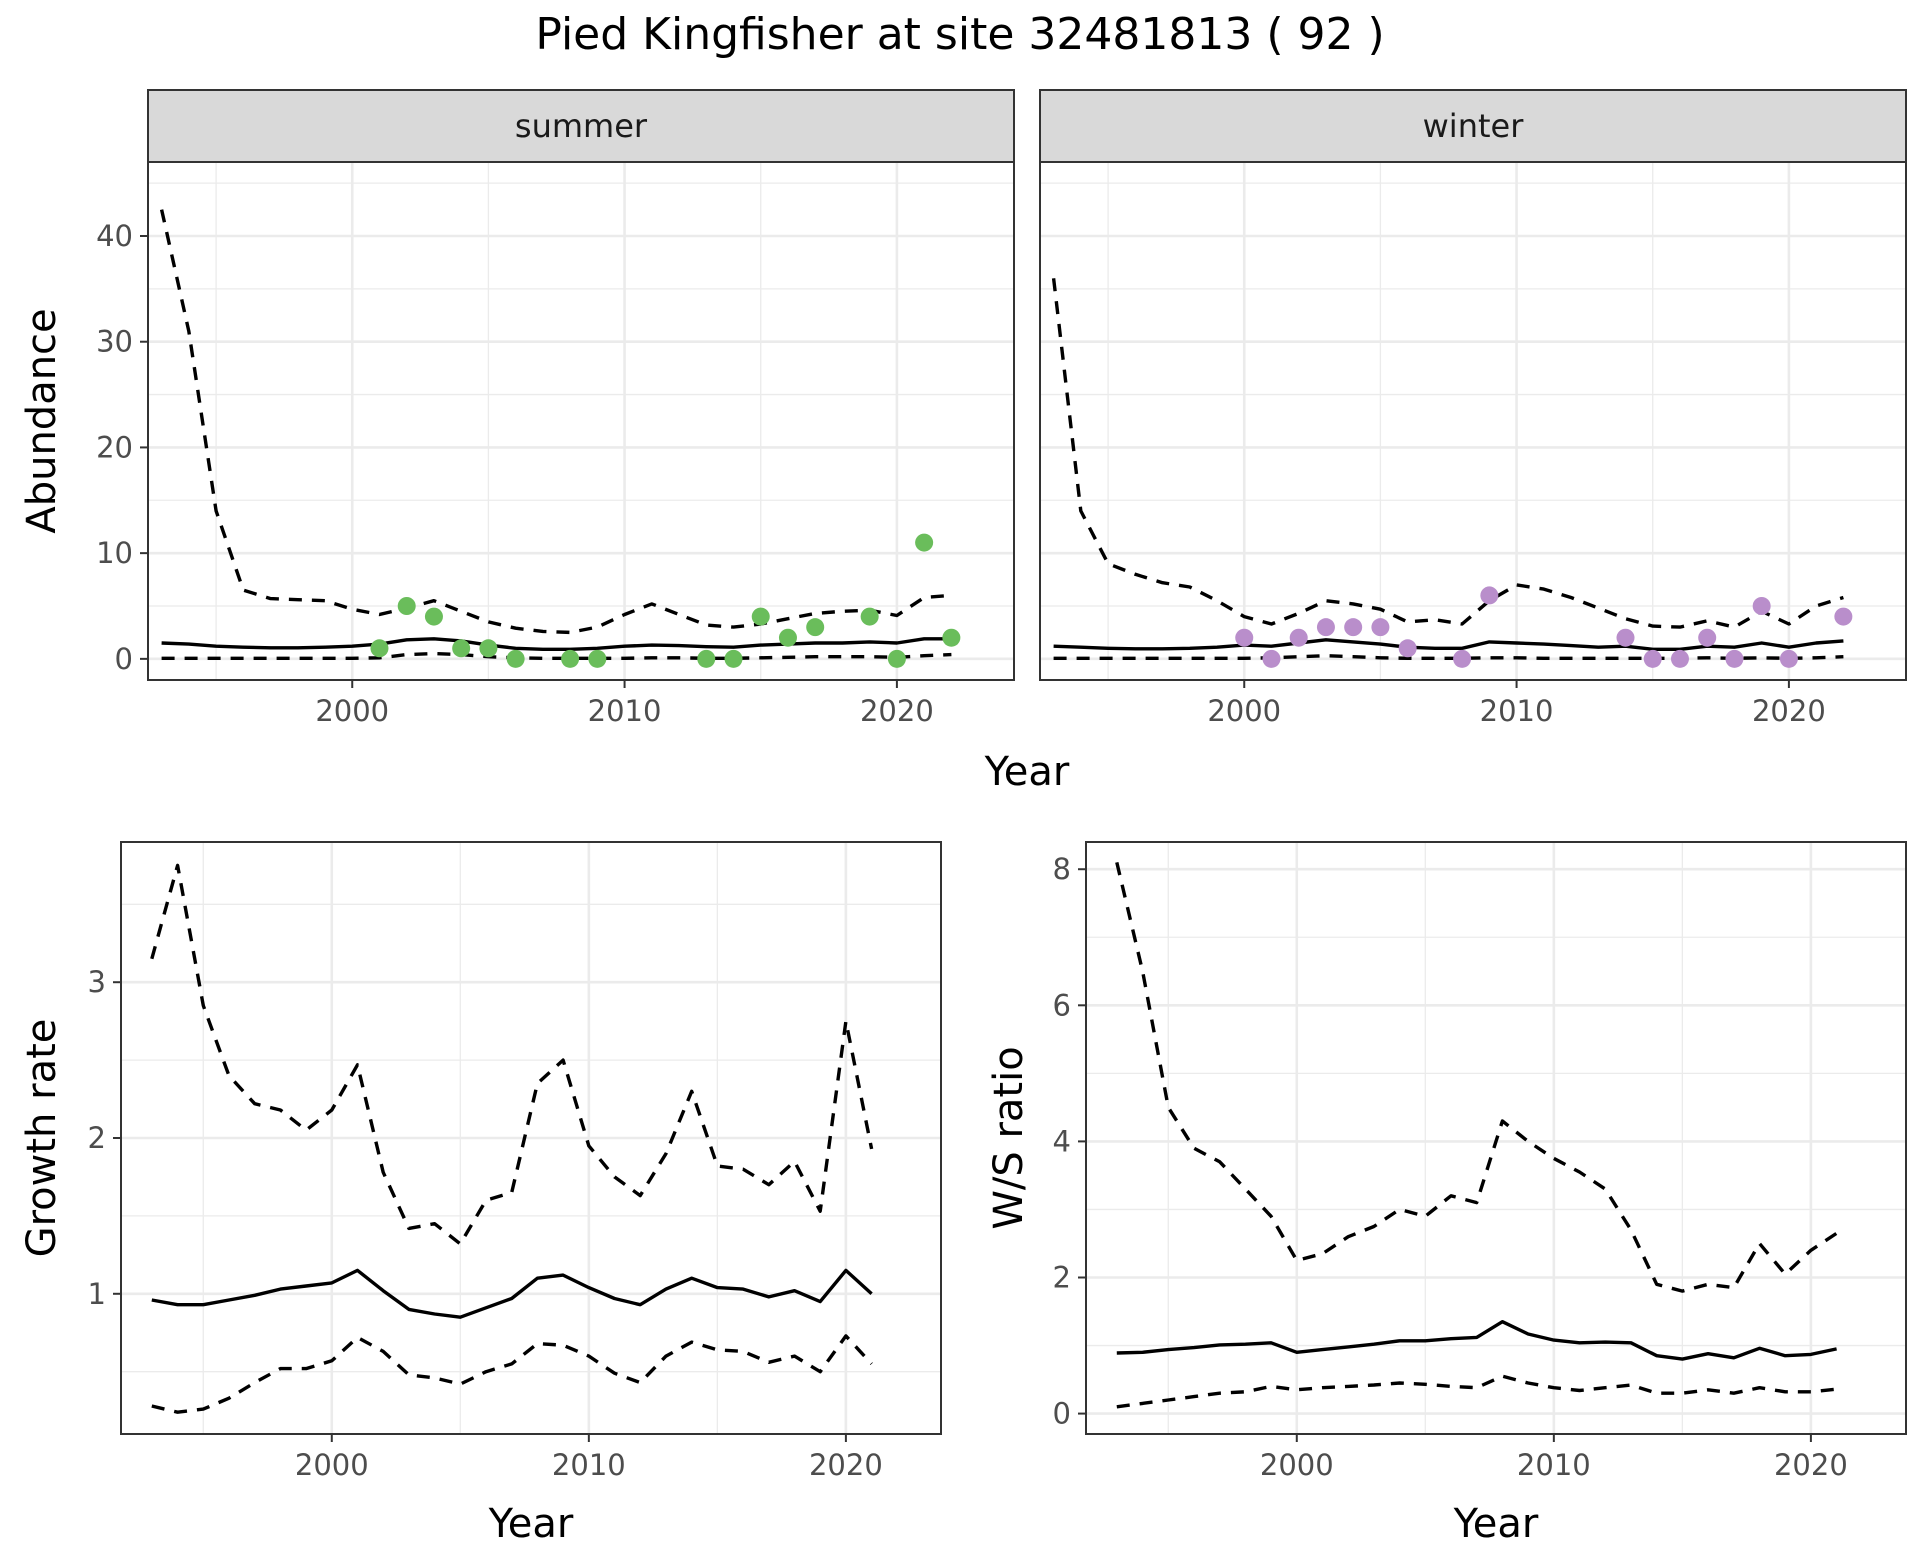 Image resolution: width=1920 pixels, height=1560 pixels. What do you see at coordinates (42, 1138) in the screenshot?
I see `growth-y-axis-title: Growth rate` at bounding box center [42, 1138].